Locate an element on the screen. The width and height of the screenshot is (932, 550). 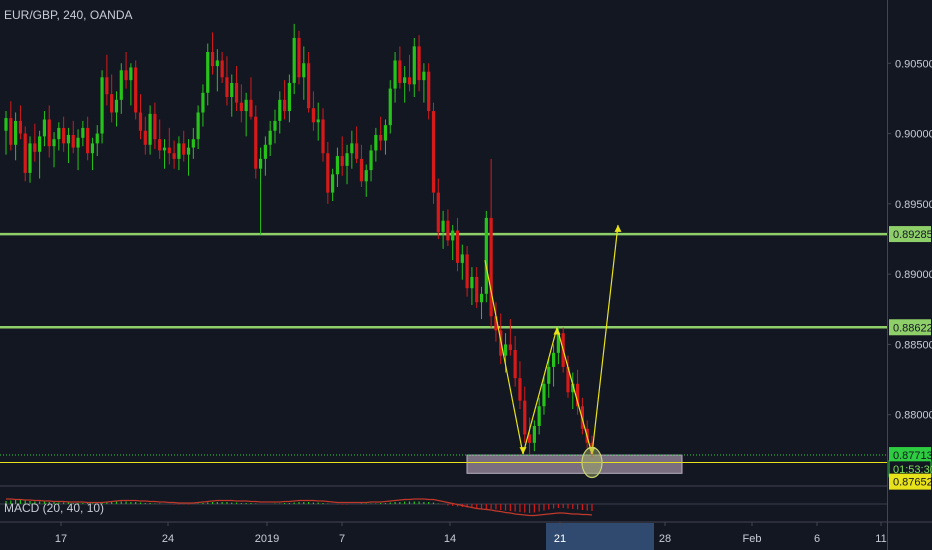
support-zone is located at coordinates (574, 464).